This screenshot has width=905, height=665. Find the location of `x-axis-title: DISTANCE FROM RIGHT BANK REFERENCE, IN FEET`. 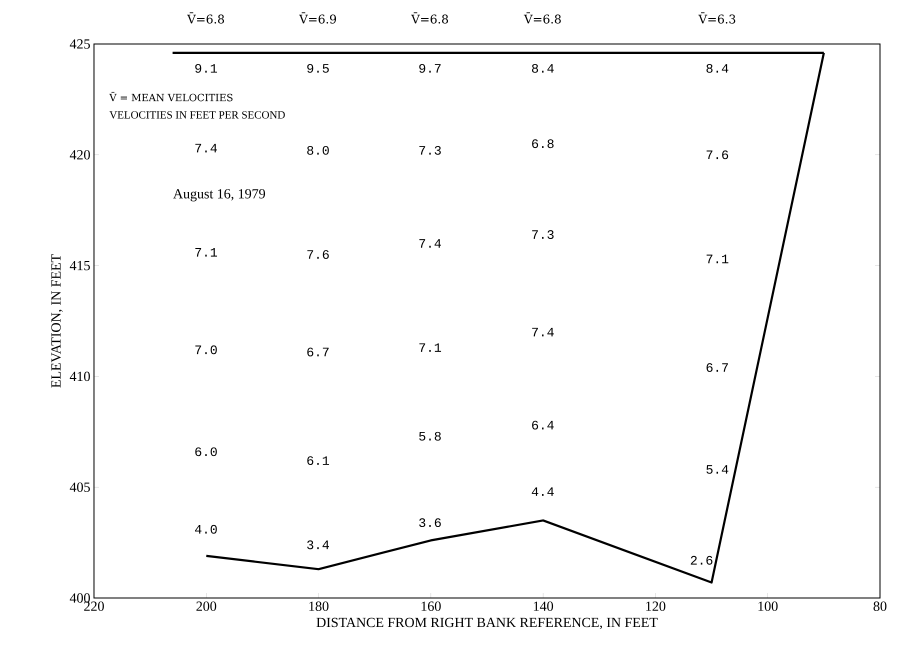

x-axis-title: DISTANCE FROM RIGHT BANK REFERENCE, IN FEET is located at coordinates (487, 624).